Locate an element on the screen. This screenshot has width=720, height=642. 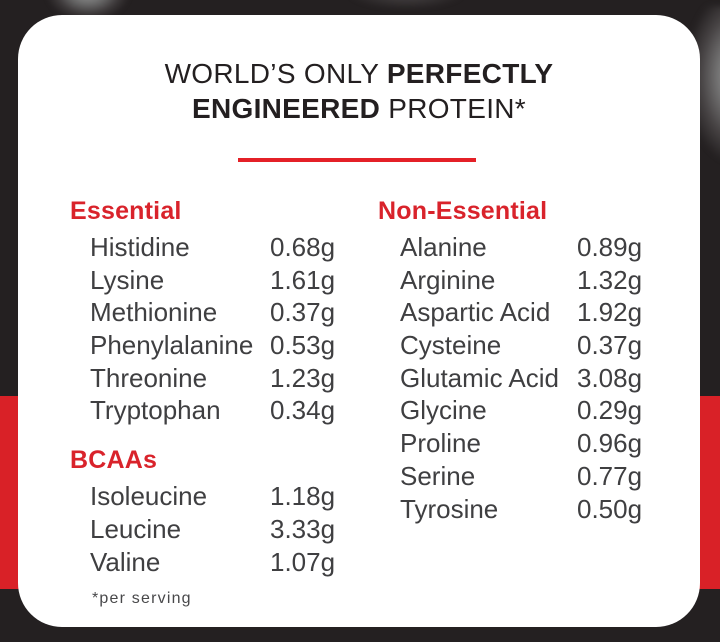
amino-row: Methionine 0.37g is located at coordinates (220, 312).